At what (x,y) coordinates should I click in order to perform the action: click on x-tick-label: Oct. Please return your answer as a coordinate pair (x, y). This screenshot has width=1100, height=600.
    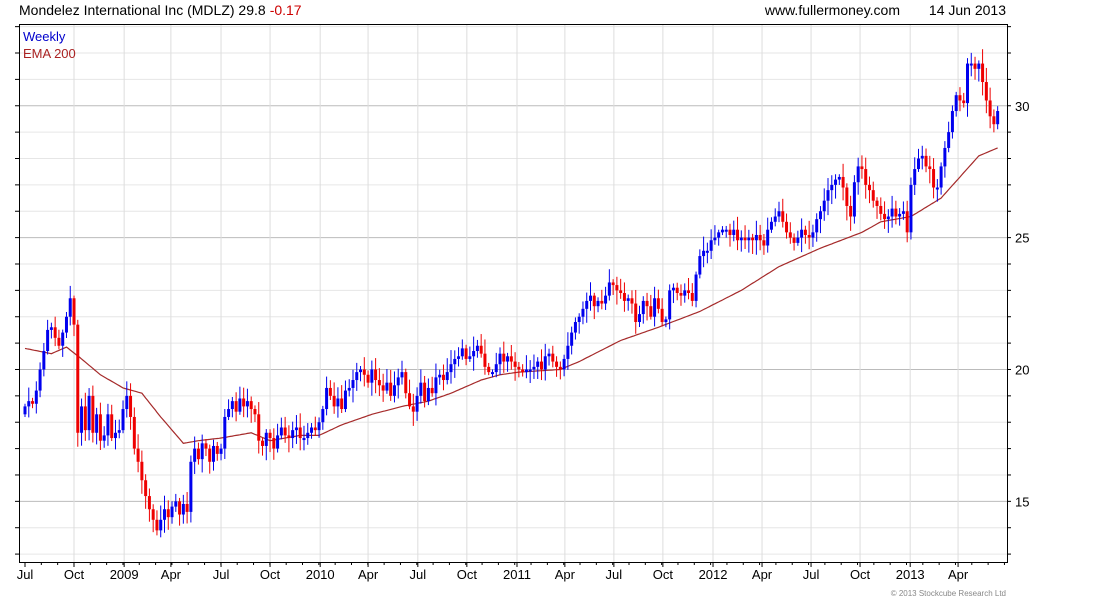
    Looking at the image, I should click on (74, 574).